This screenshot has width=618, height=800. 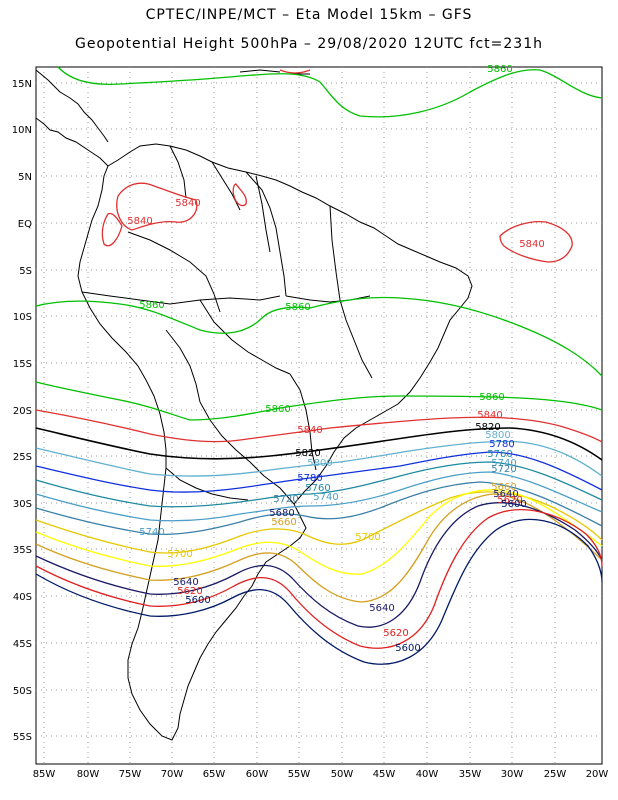 I want to click on contour-5840-patch-c, so click(x=239, y=195).